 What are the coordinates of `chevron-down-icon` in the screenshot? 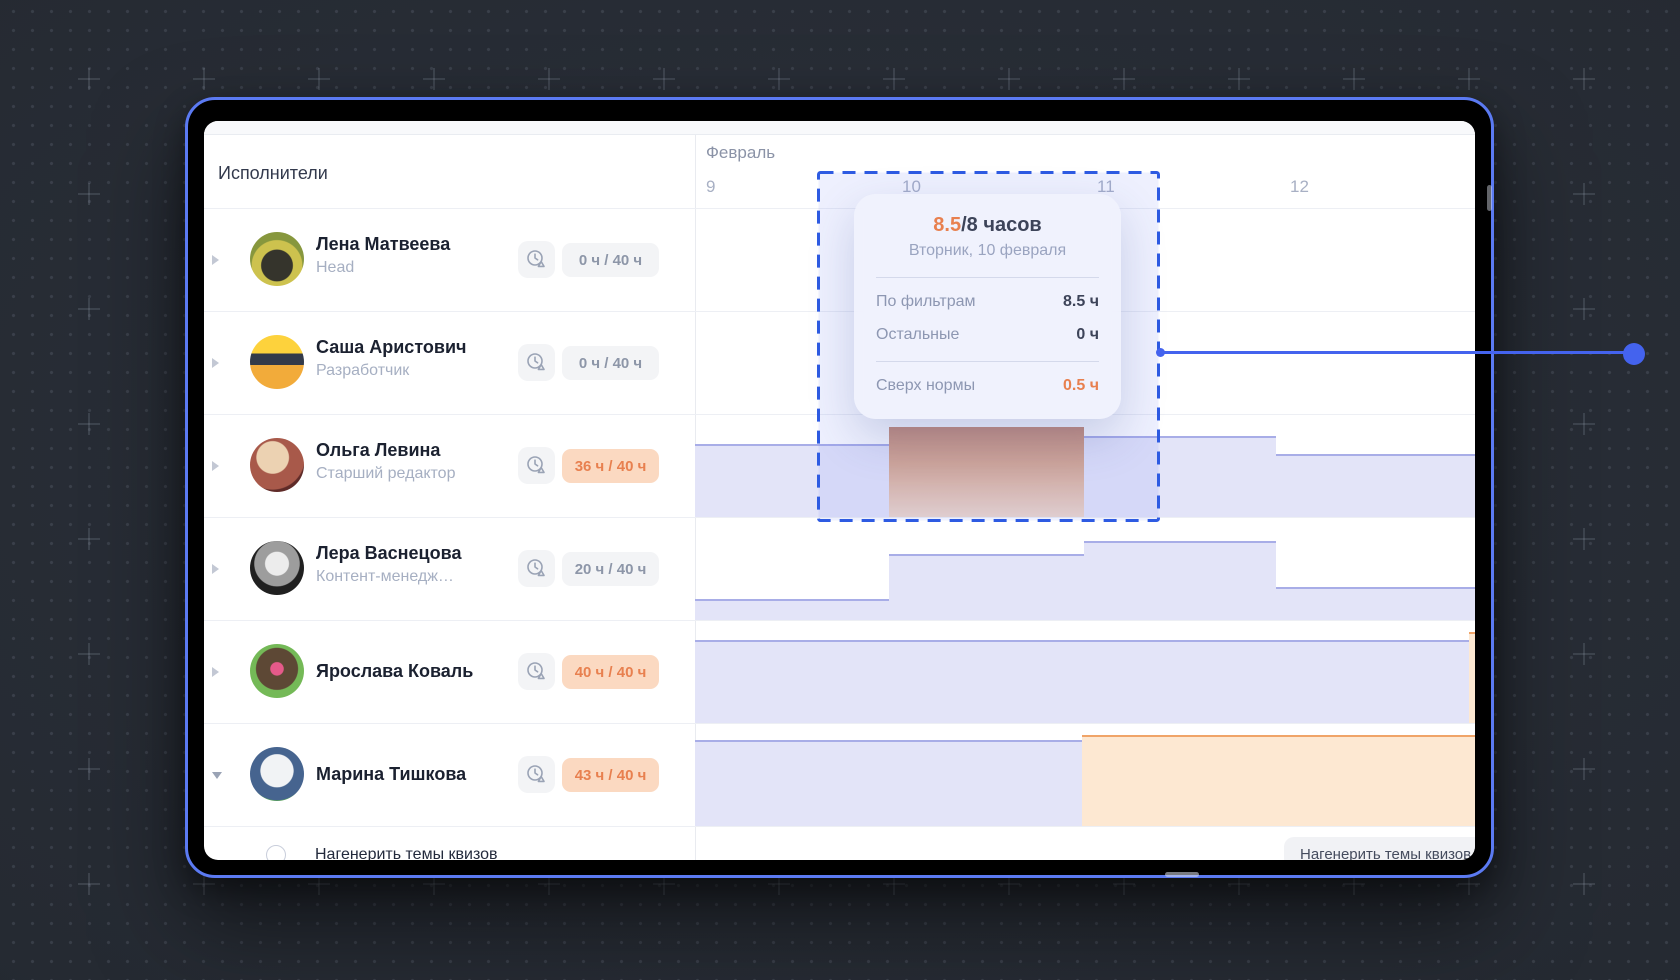 It's located at (217, 775).